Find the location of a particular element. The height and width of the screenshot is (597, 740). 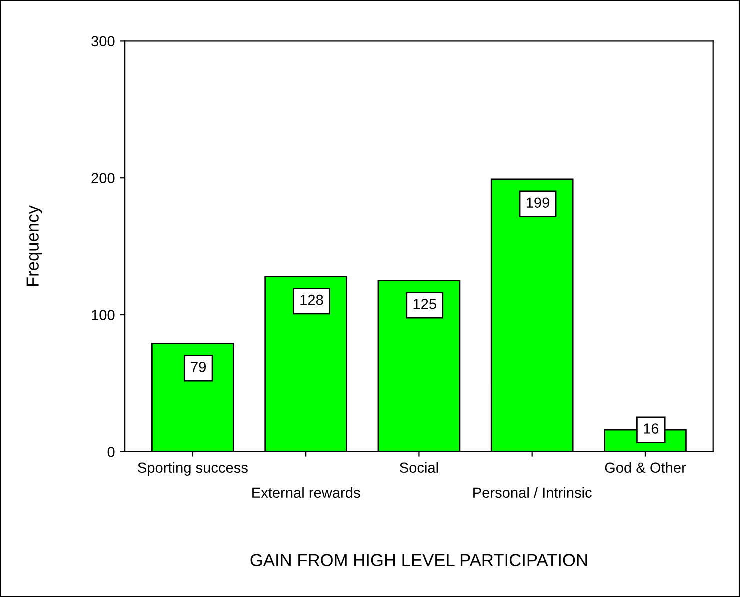

data-label: 128 is located at coordinates (312, 300).